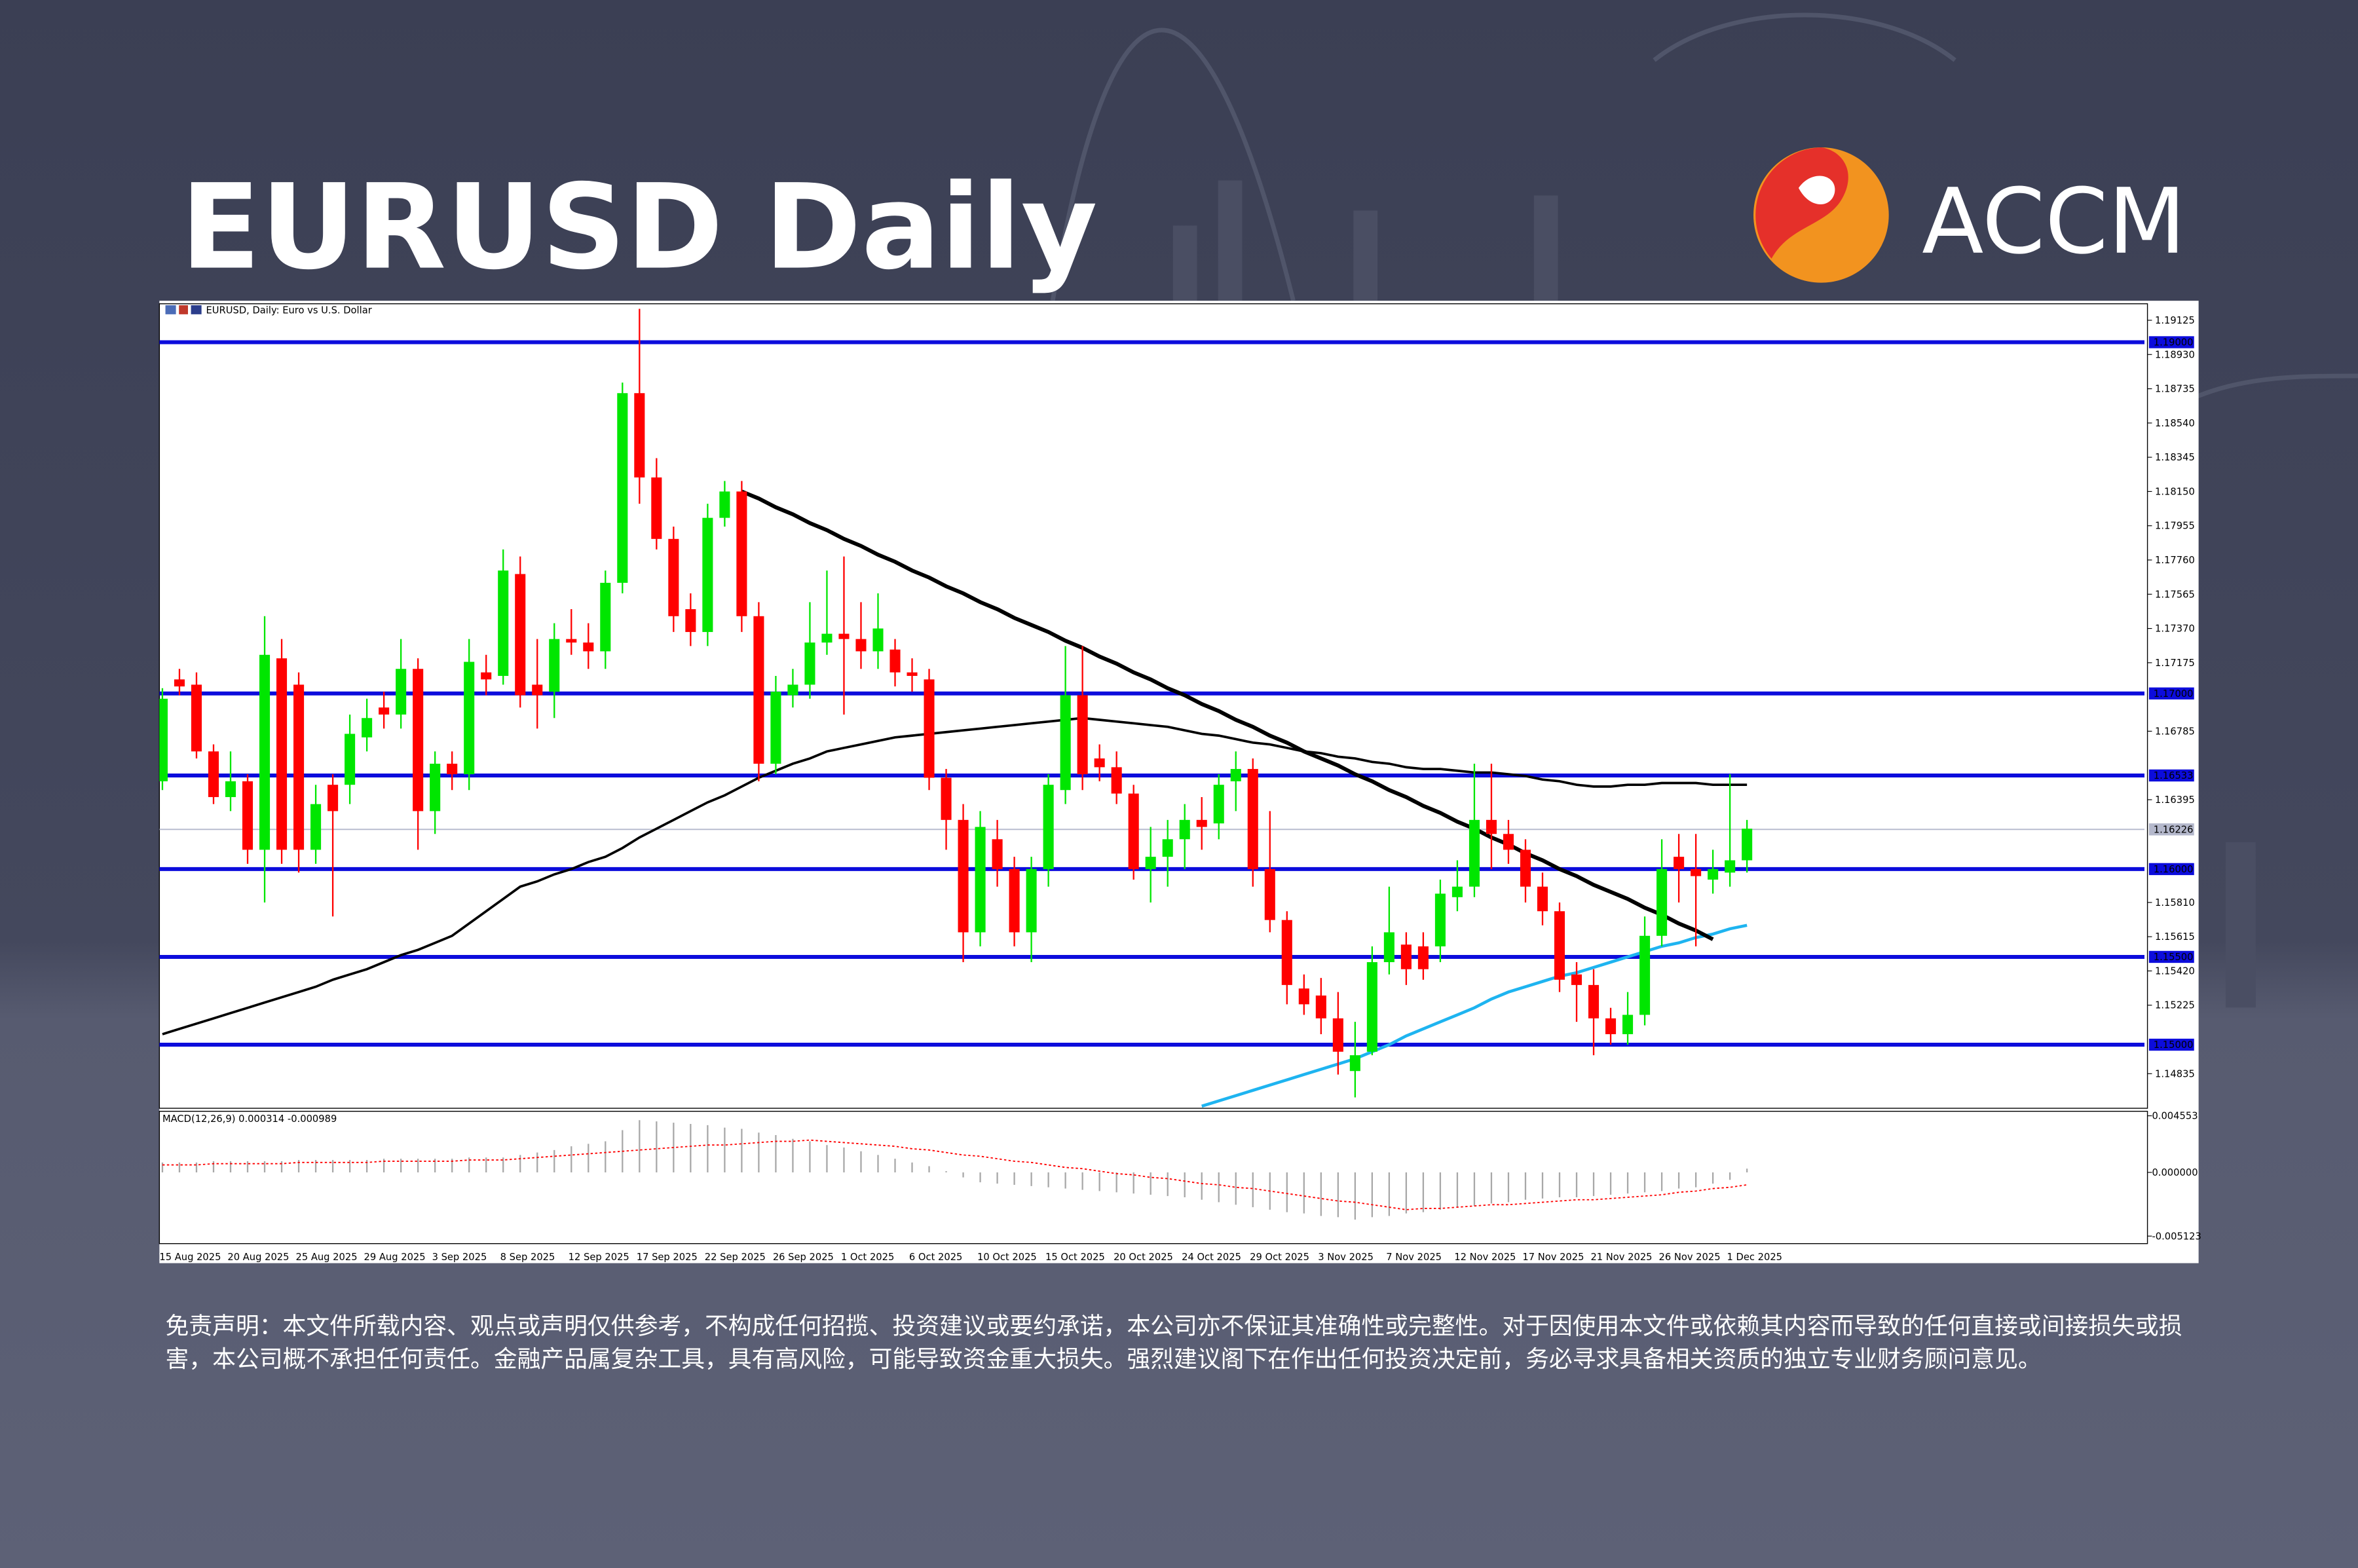 Image resolution: width=2358 pixels, height=1568 pixels. What do you see at coordinates (2175, 1172) in the screenshot?
I see `macd-tick-label: 0.000000` at bounding box center [2175, 1172].